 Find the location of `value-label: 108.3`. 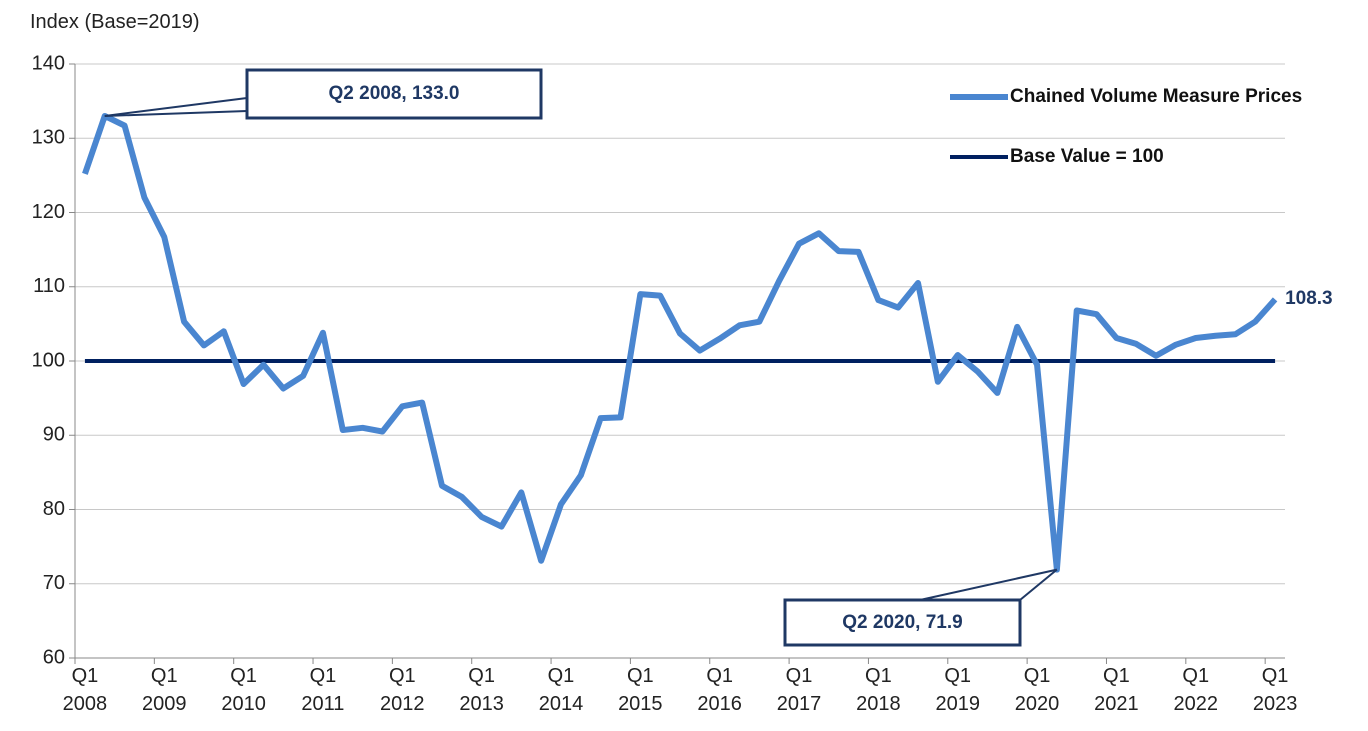

value-label: 108.3 is located at coordinates (1309, 299).